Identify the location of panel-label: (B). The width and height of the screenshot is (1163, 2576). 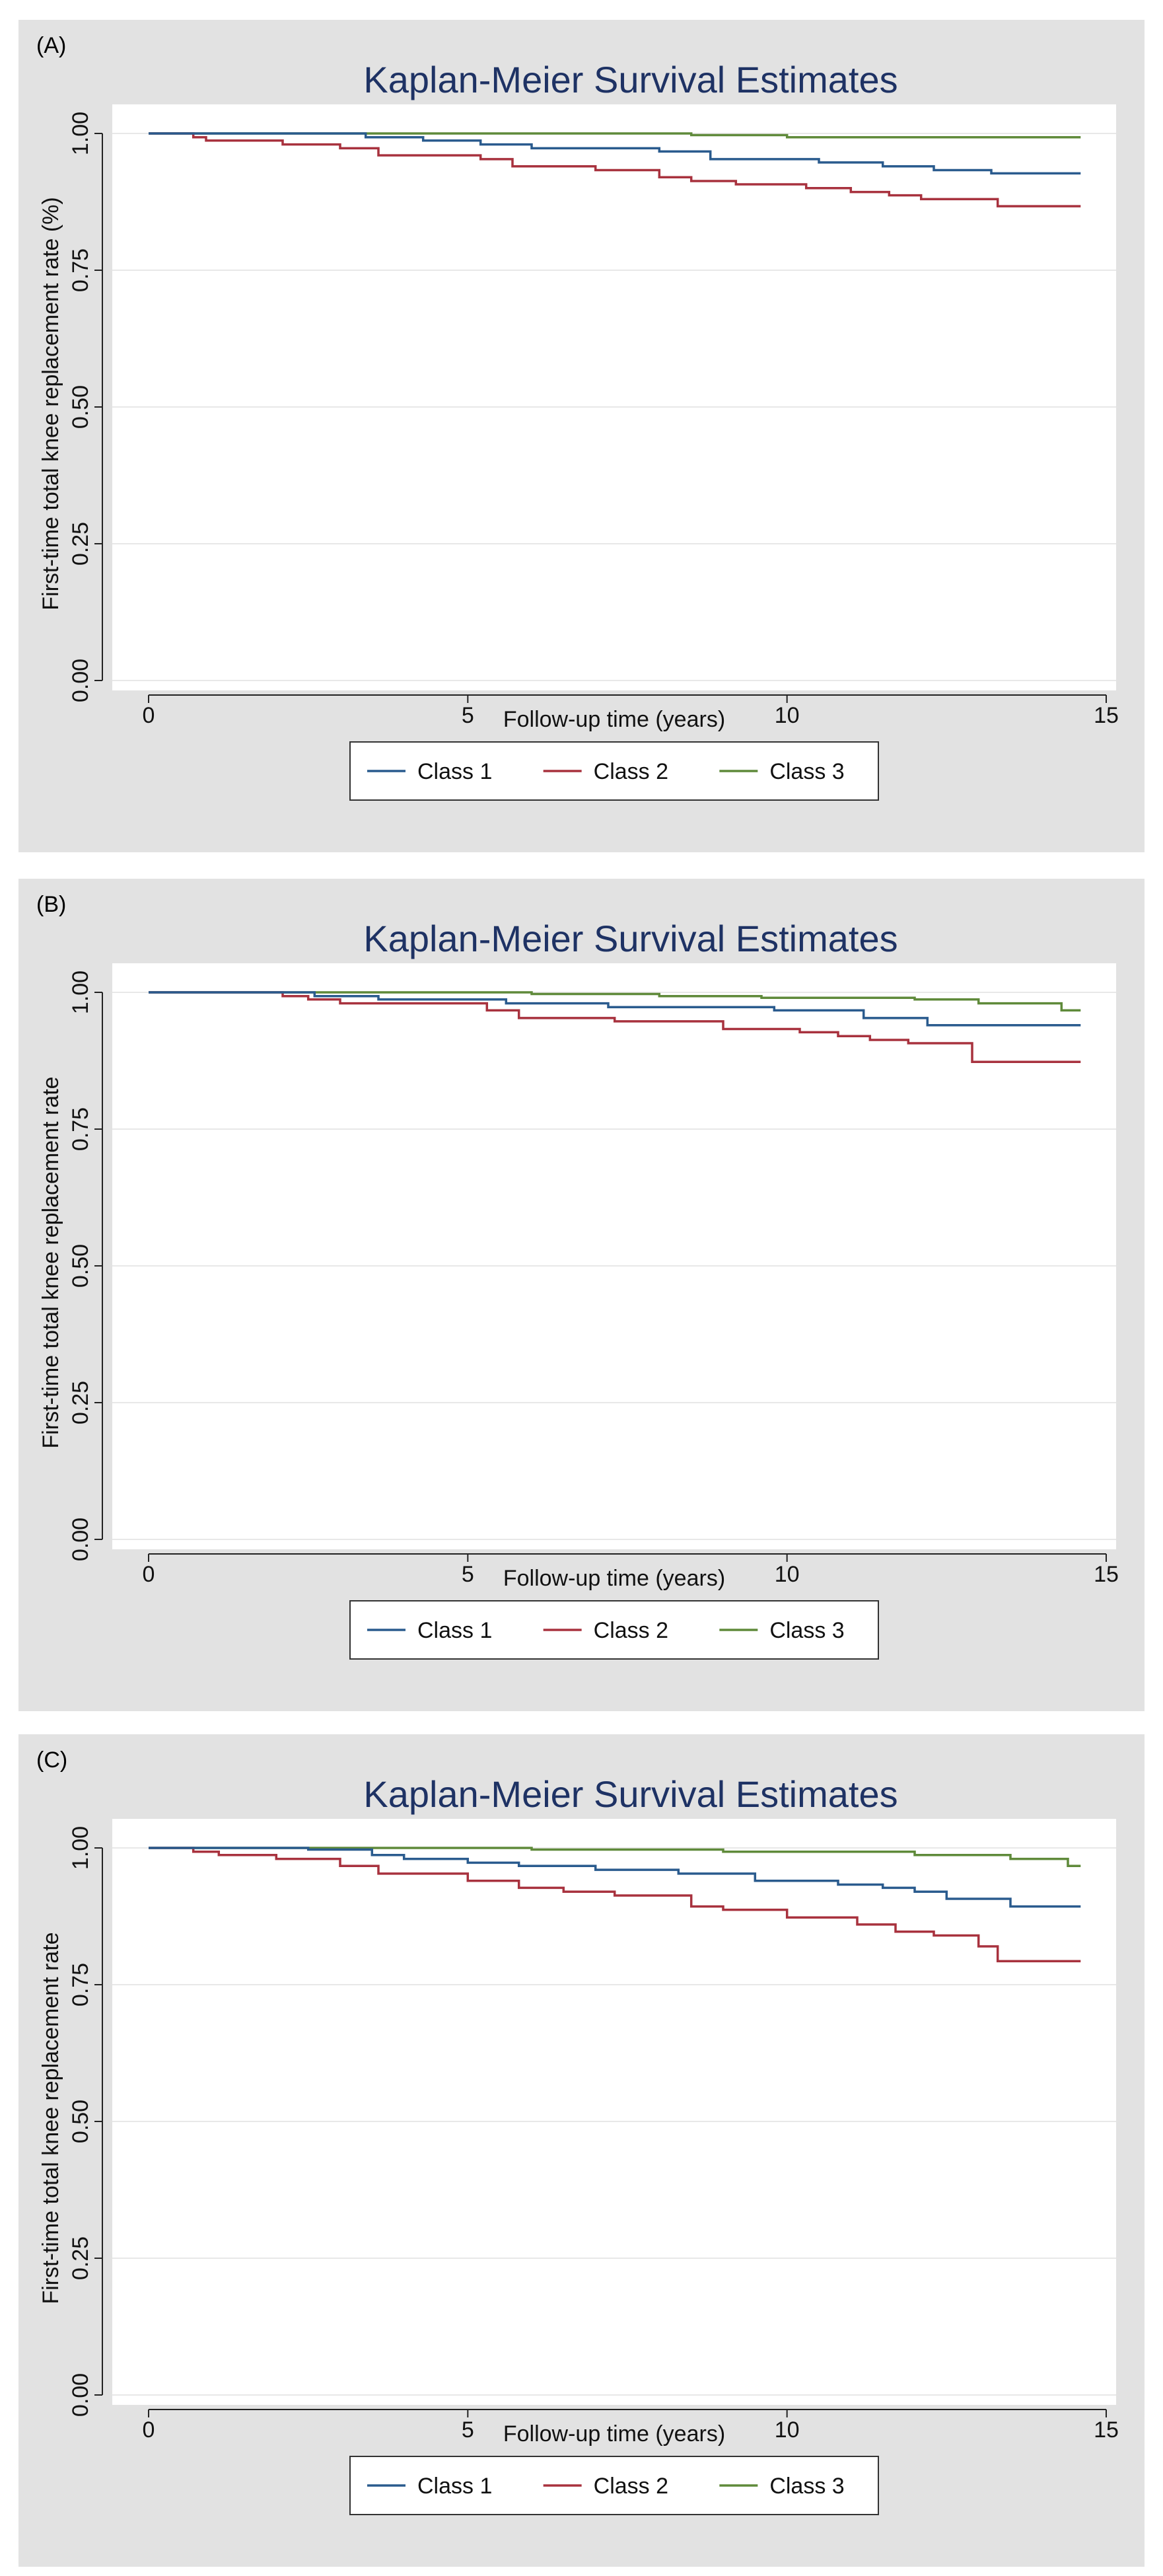
(51, 904).